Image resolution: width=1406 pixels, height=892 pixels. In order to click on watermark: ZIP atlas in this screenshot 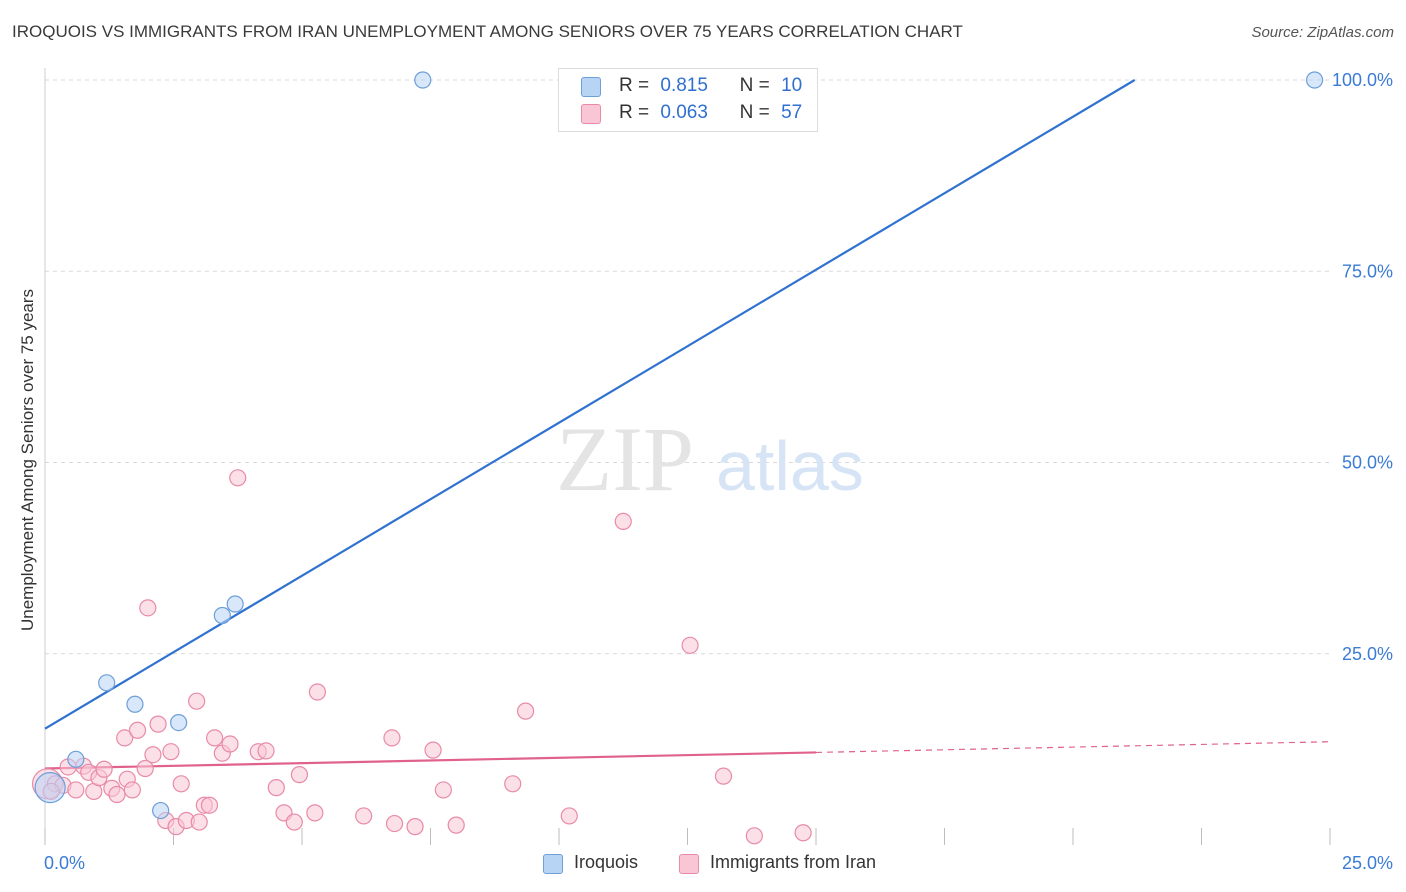, I will do `click(710, 459)`.